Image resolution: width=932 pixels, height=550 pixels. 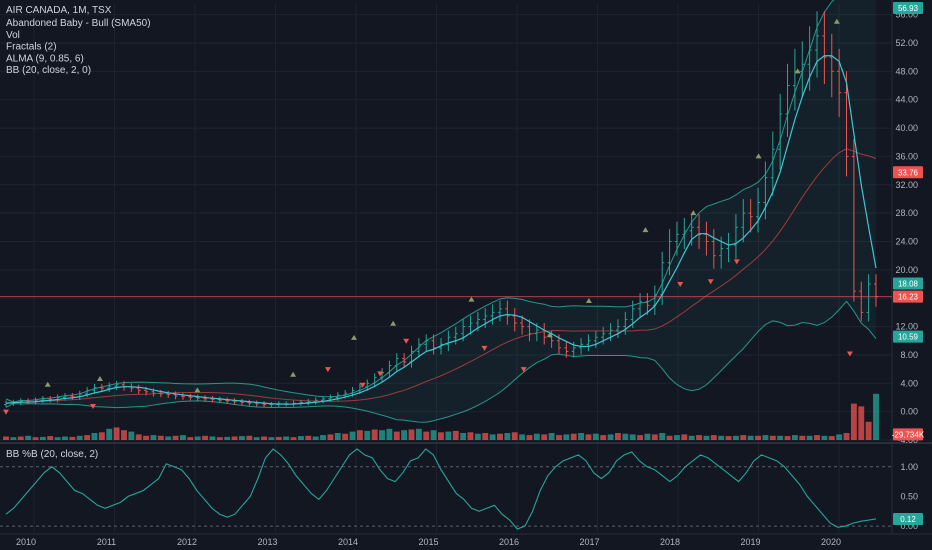 What do you see at coordinates (441, 416) in the screenshot?
I see `volume-bars` at bounding box center [441, 416].